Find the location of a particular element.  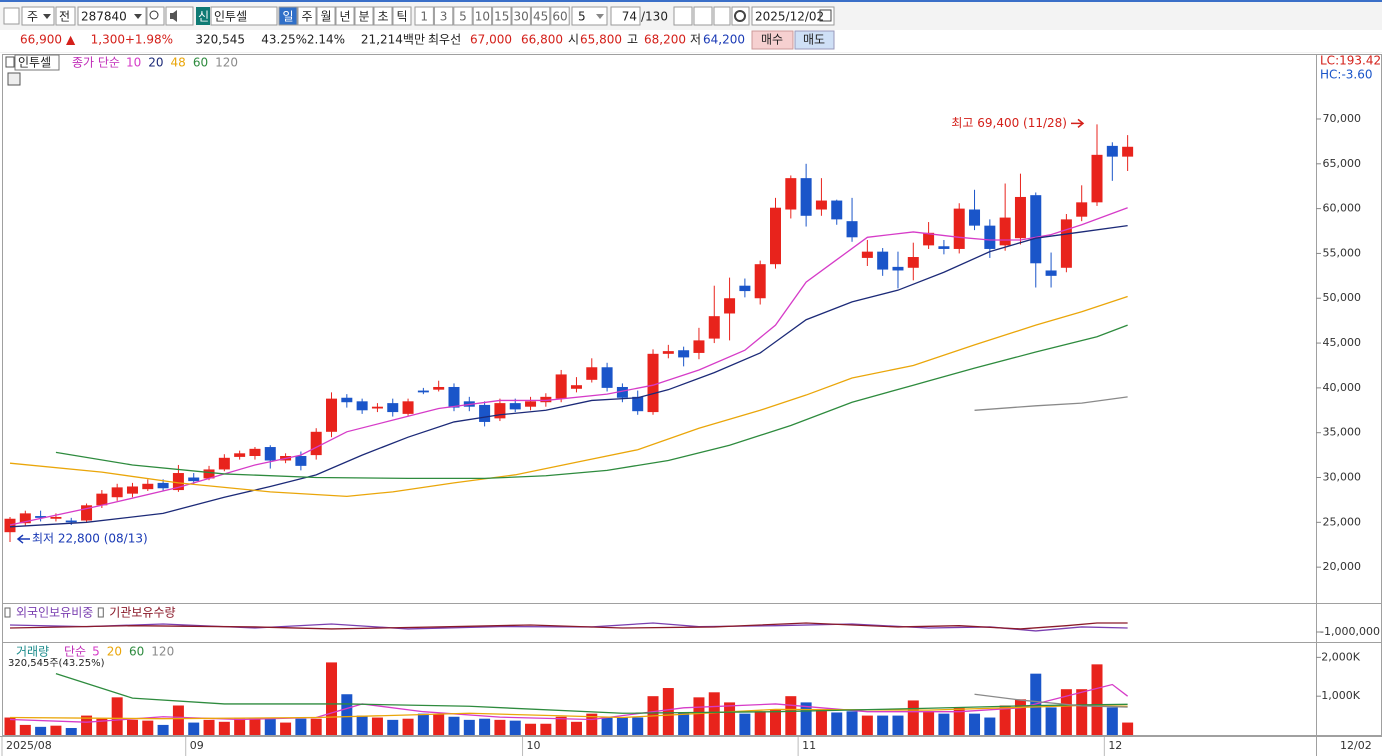

y-tick-label: 30,000 is located at coordinates (1342, 477).